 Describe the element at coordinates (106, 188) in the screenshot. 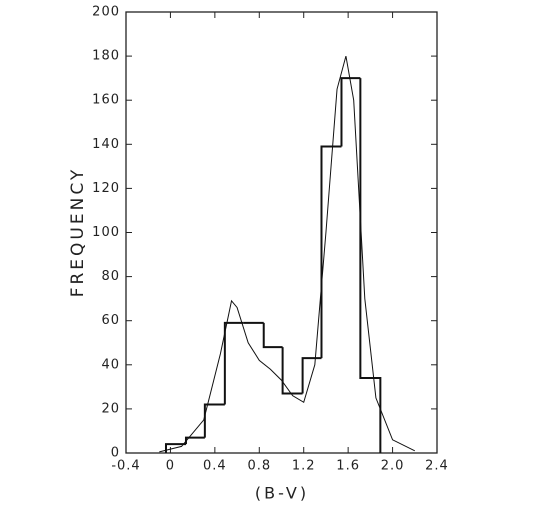

I see `y-tick-label: 120` at that location.